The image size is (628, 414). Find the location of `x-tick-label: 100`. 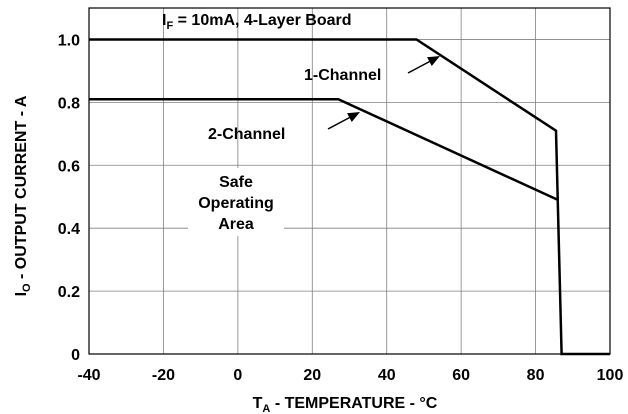

x-tick-label: 100 is located at coordinates (610, 375).